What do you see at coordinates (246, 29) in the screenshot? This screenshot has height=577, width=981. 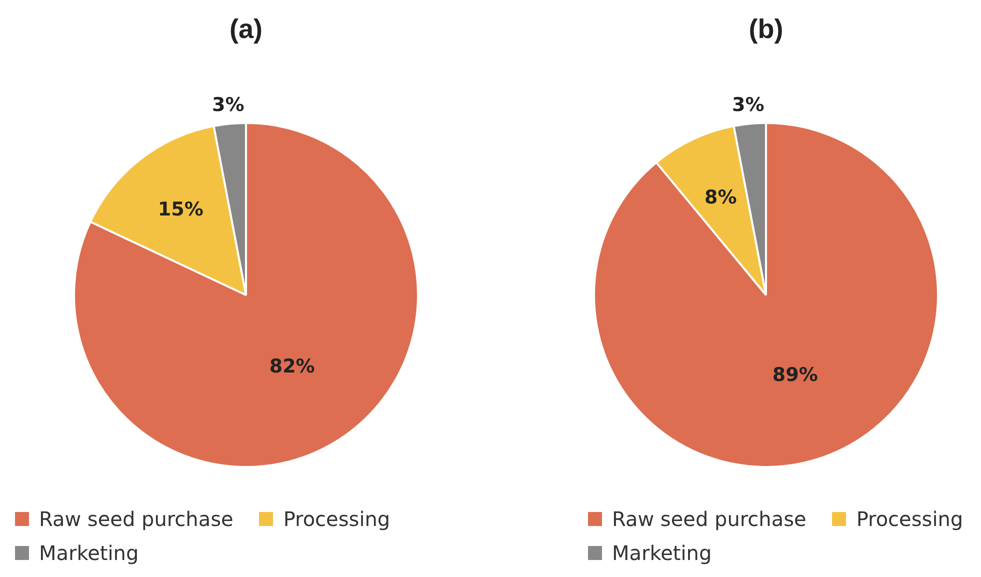 I see `chart-title: (a)` at bounding box center [246, 29].